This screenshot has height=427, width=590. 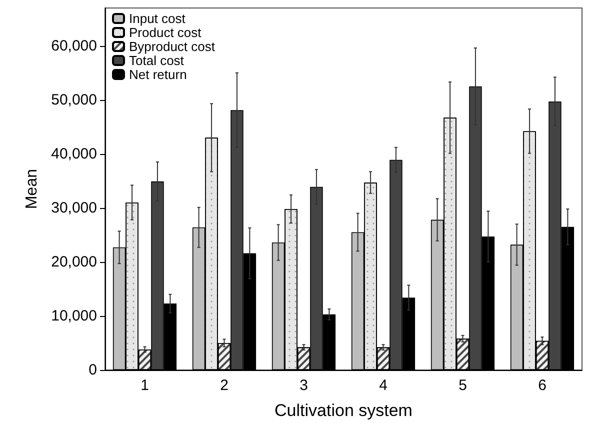 I want to click on y-tick-label: 0, so click(x=92, y=370).